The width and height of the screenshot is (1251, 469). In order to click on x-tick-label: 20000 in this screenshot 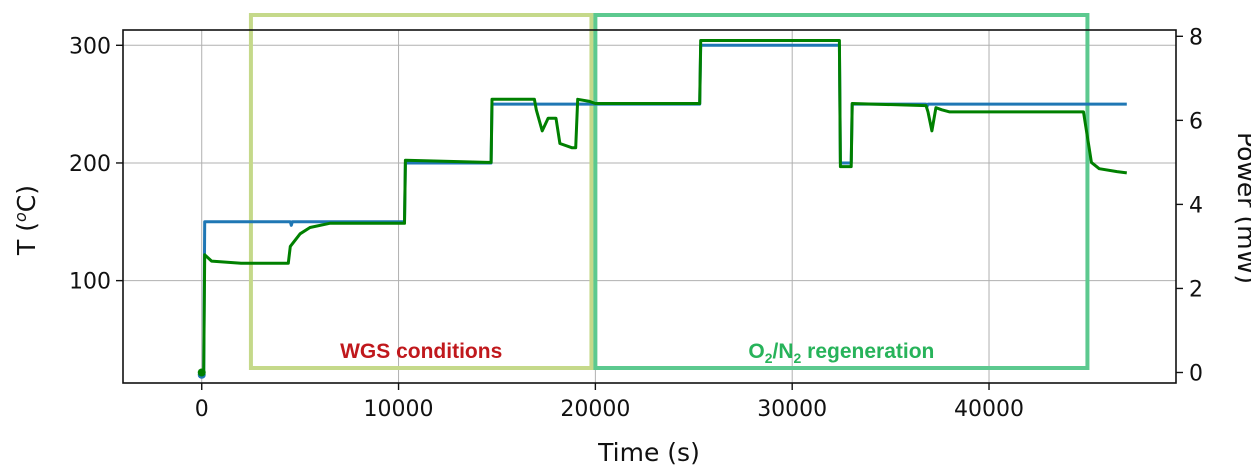, I will do `click(595, 409)`.